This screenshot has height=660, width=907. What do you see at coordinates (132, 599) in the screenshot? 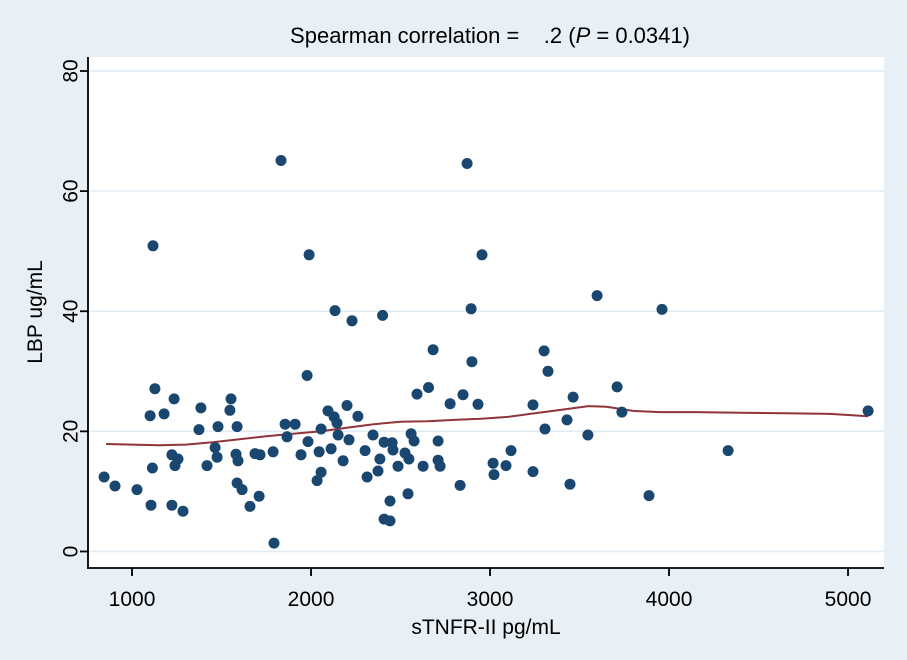
I see `x-tick-label-1000: 1000` at bounding box center [132, 599].